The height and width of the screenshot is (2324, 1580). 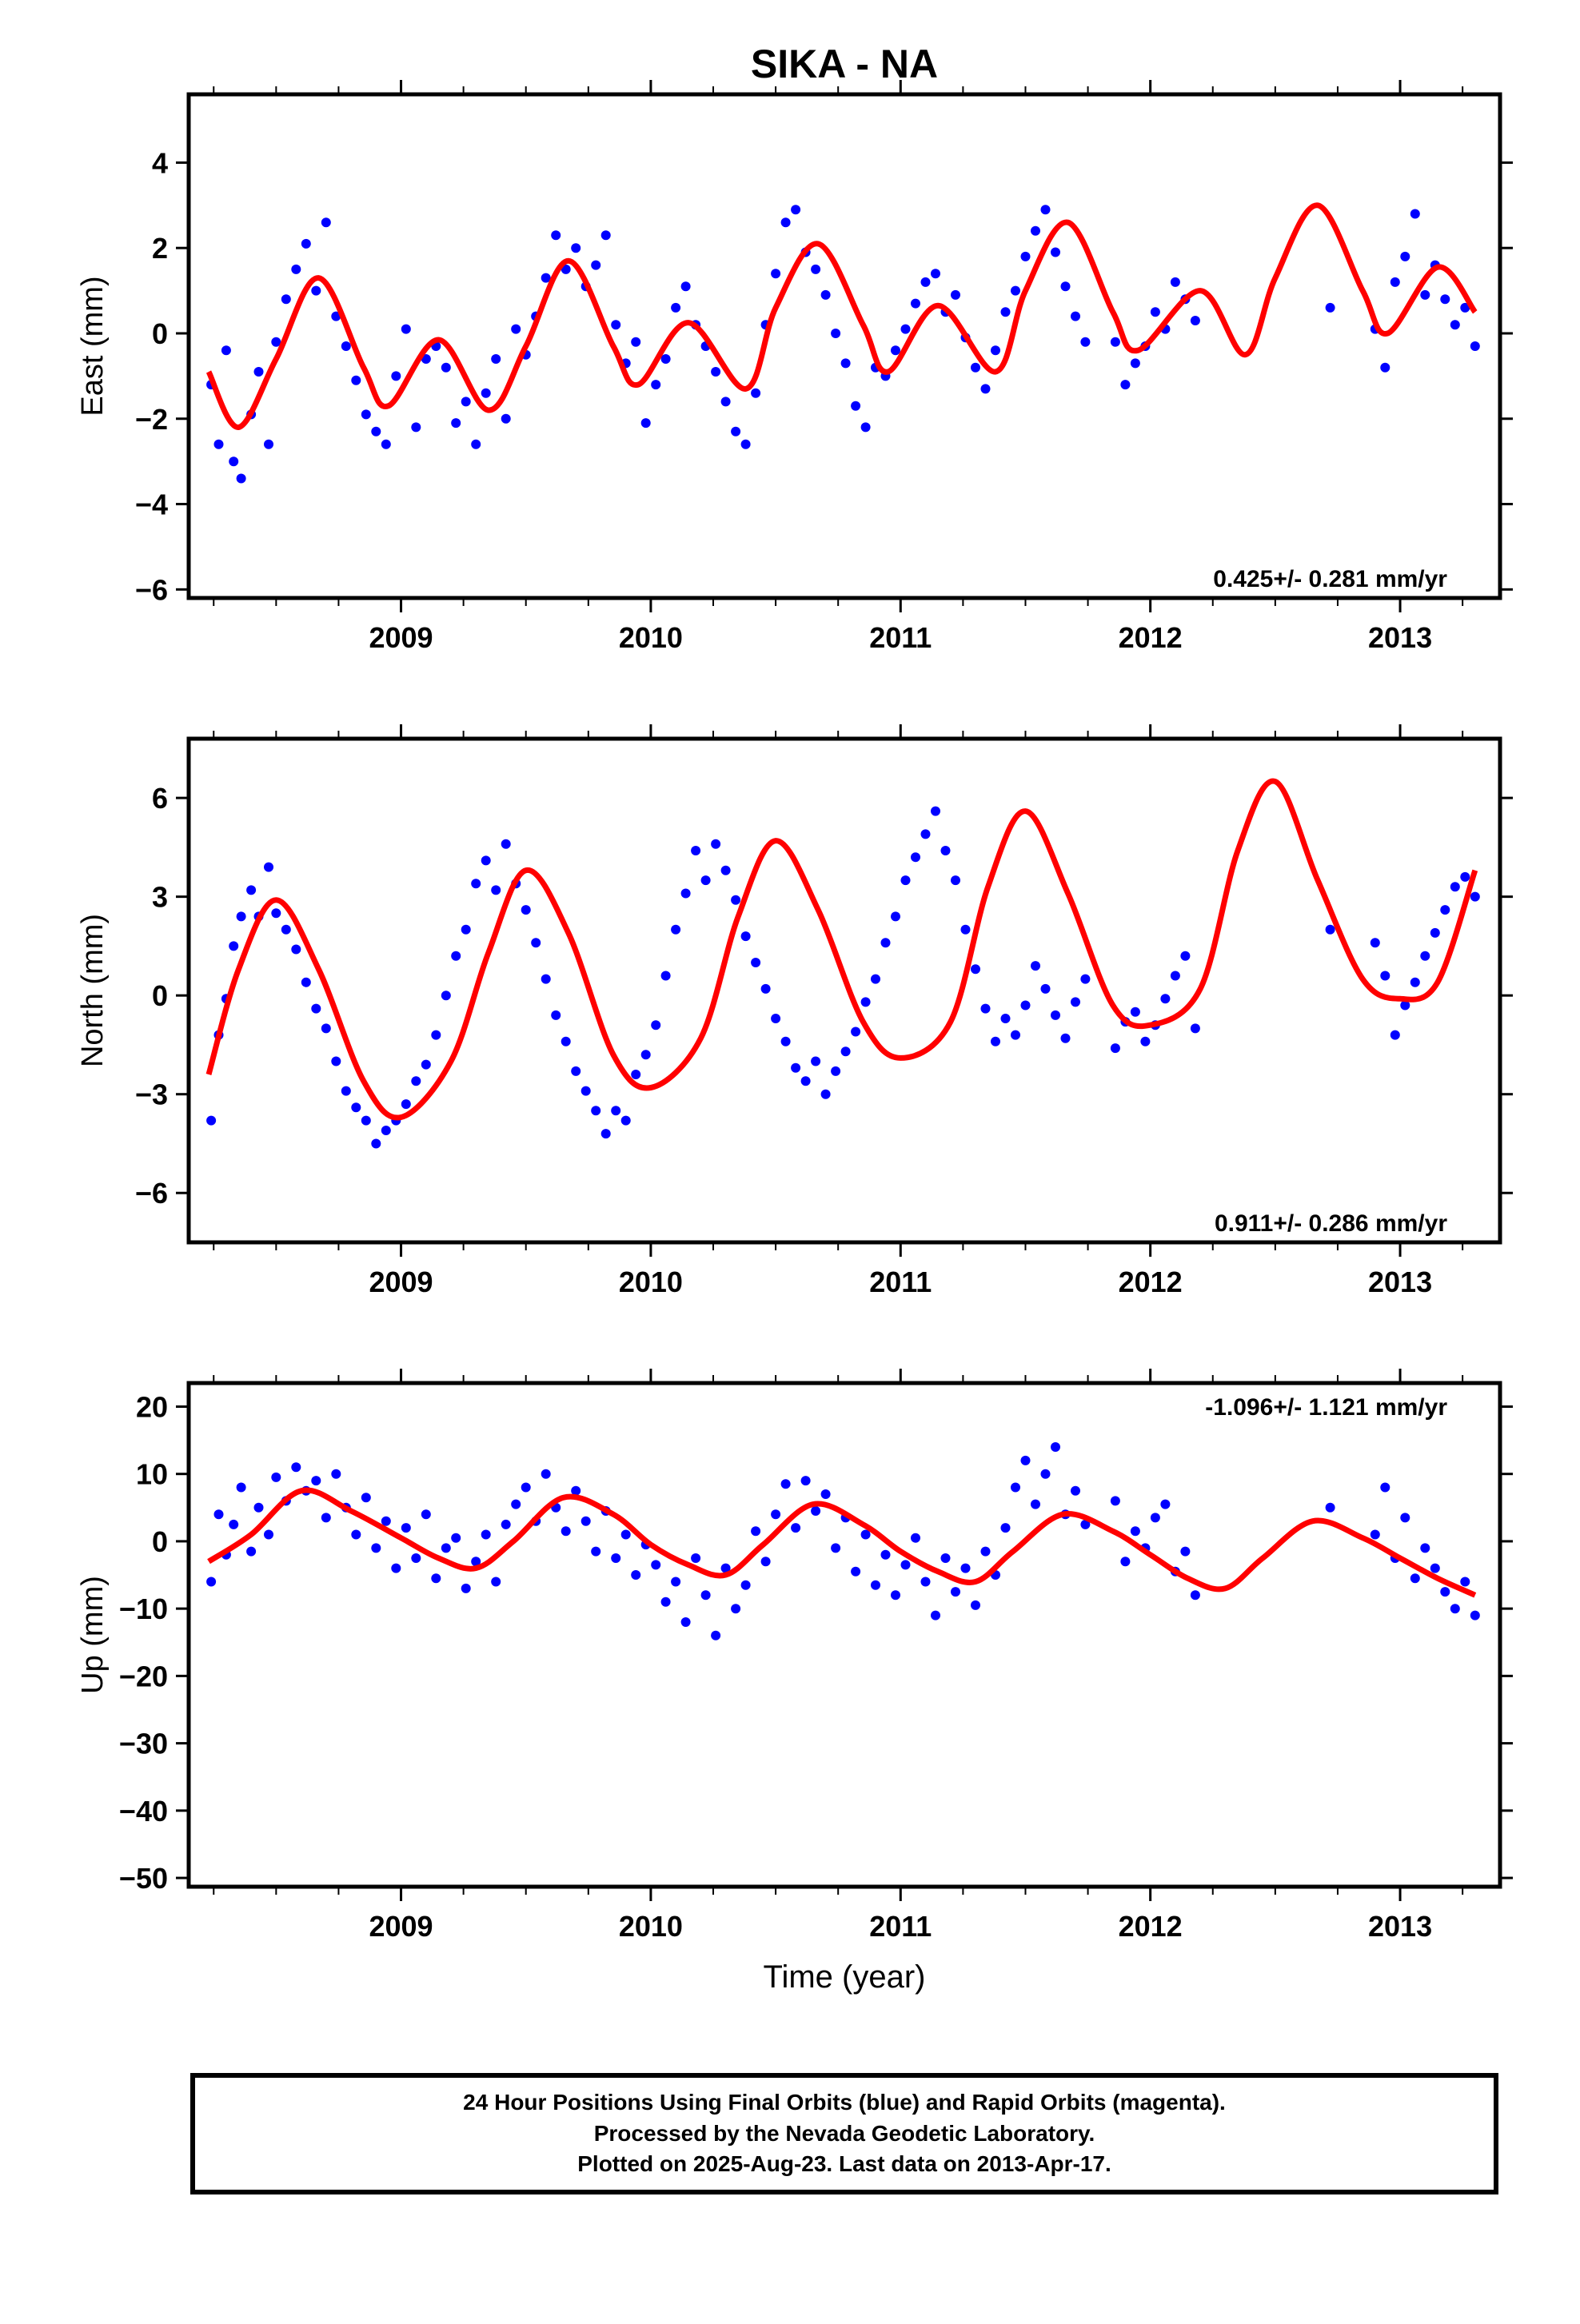 What do you see at coordinates (143, 1609) in the screenshot?
I see `up-y-tick-label: −10` at bounding box center [143, 1609].